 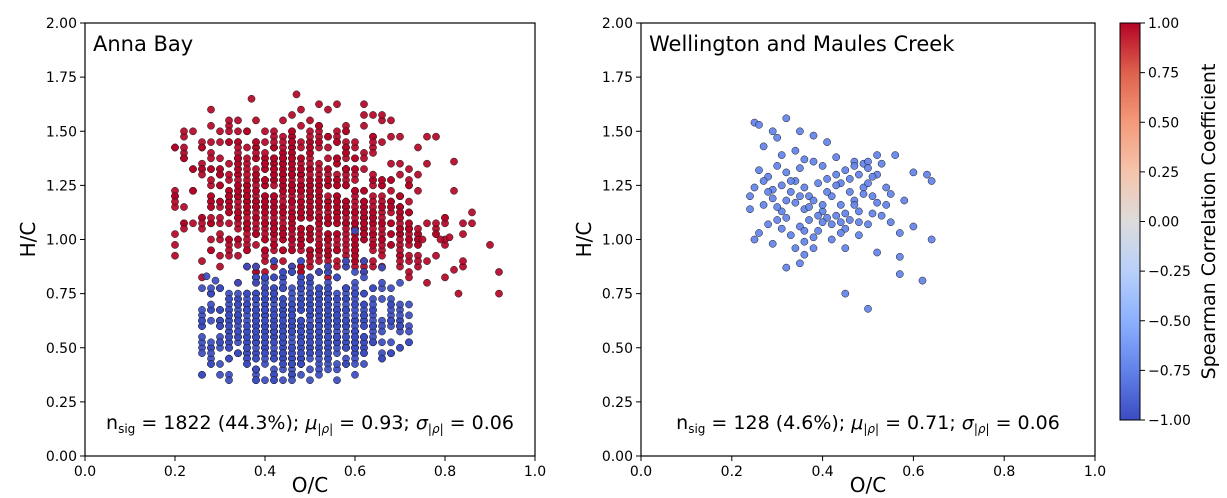 What do you see at coordinates (617, 186) in the screenshot?
I see `y-tick-label: 1.25` at bounding box center [617, 186].